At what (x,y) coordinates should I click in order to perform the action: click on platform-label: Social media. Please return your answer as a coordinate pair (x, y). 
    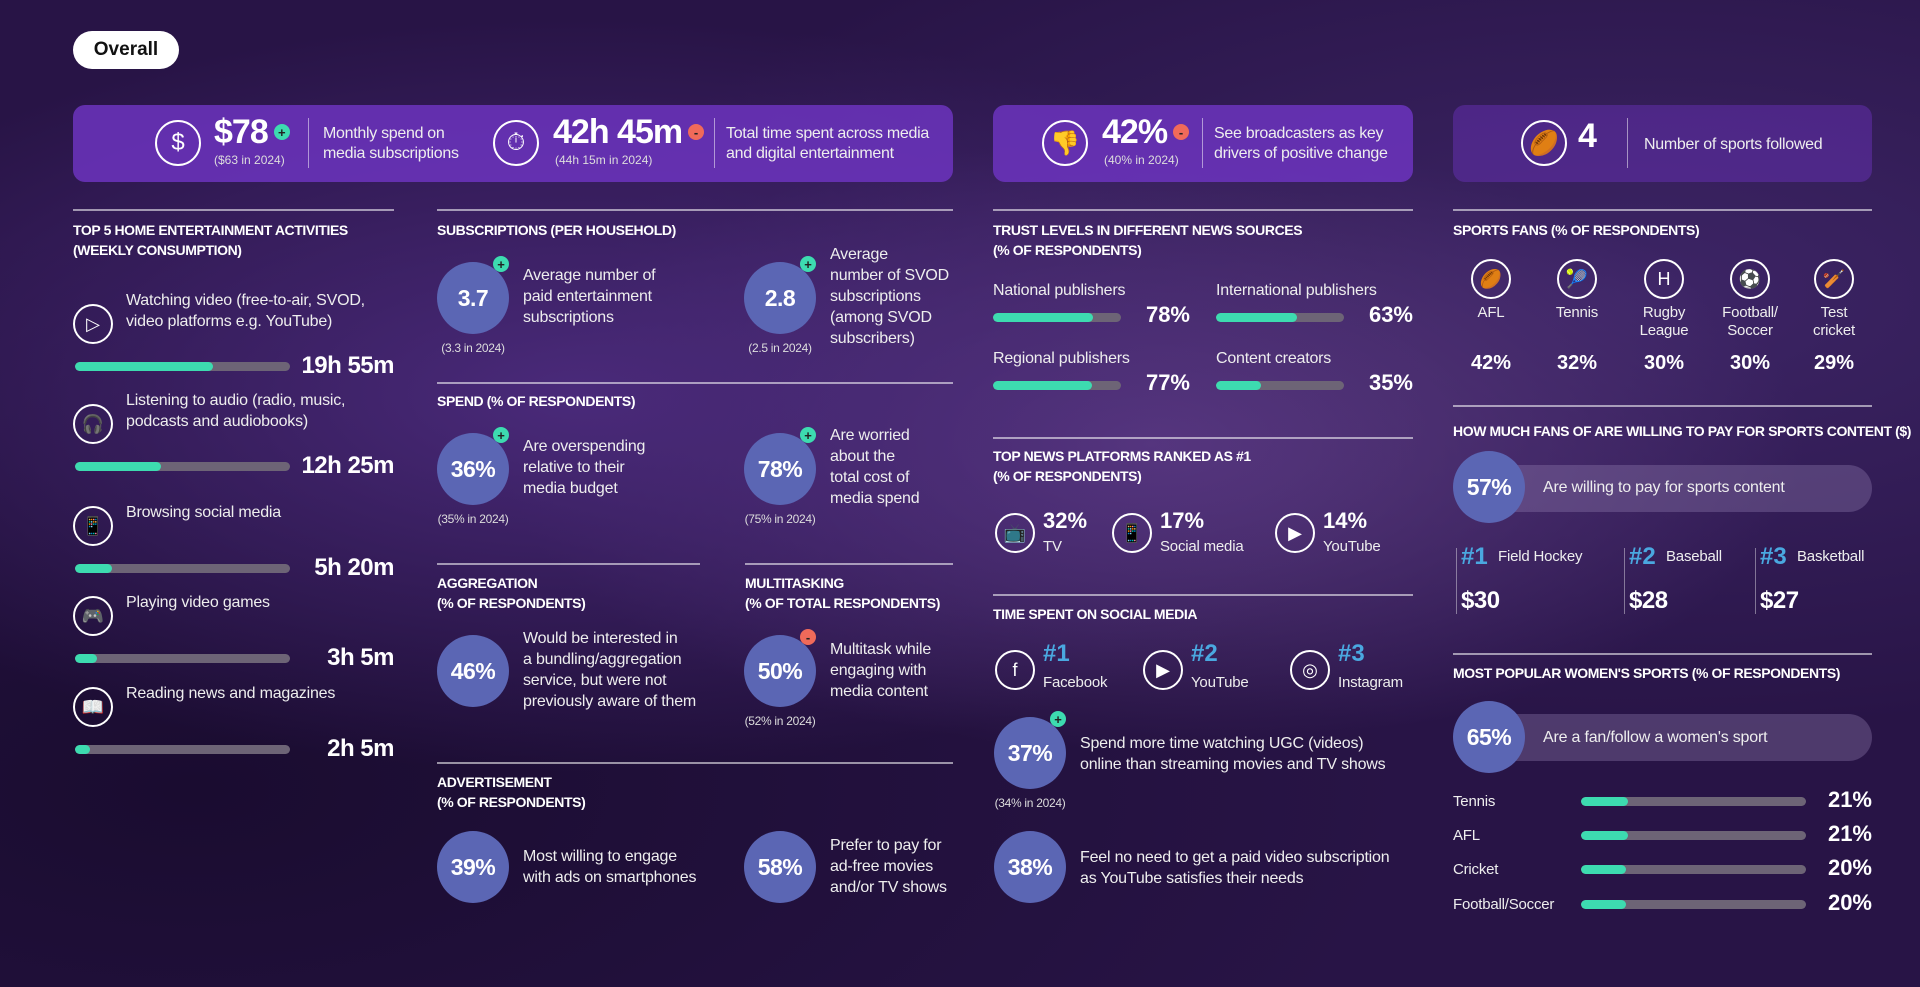
    Looking at the image, I should click on (1202, 546).